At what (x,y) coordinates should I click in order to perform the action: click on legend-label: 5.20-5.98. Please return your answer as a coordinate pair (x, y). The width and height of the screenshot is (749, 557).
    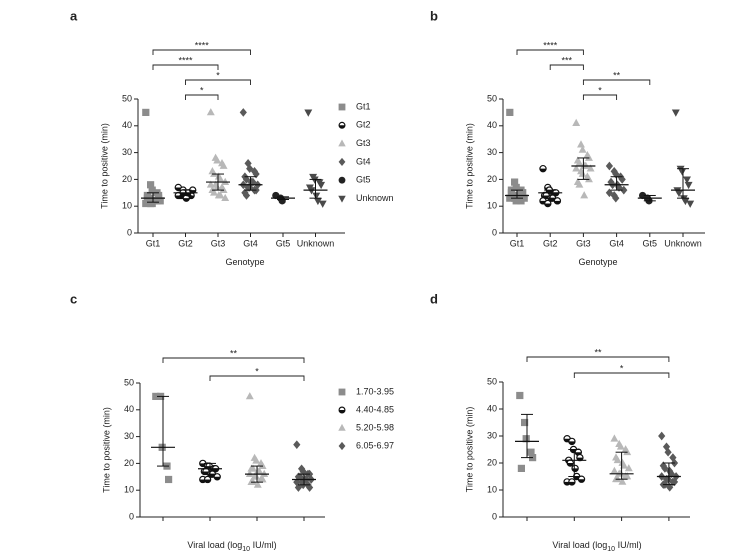
    Looking at the image, I should click on (375, 427).